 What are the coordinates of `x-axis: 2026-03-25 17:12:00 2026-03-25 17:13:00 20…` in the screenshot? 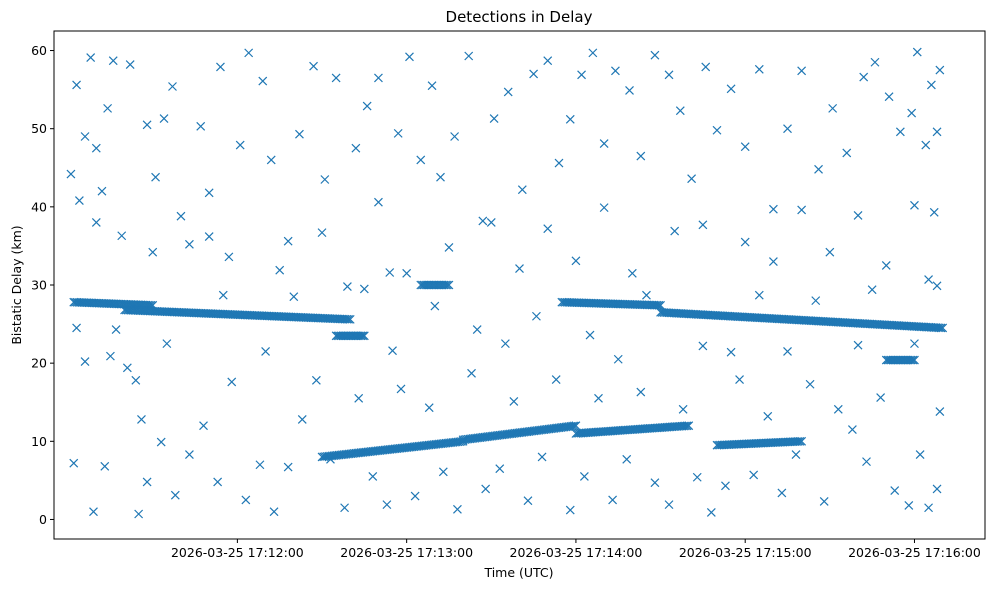 It's located at (576, 549).